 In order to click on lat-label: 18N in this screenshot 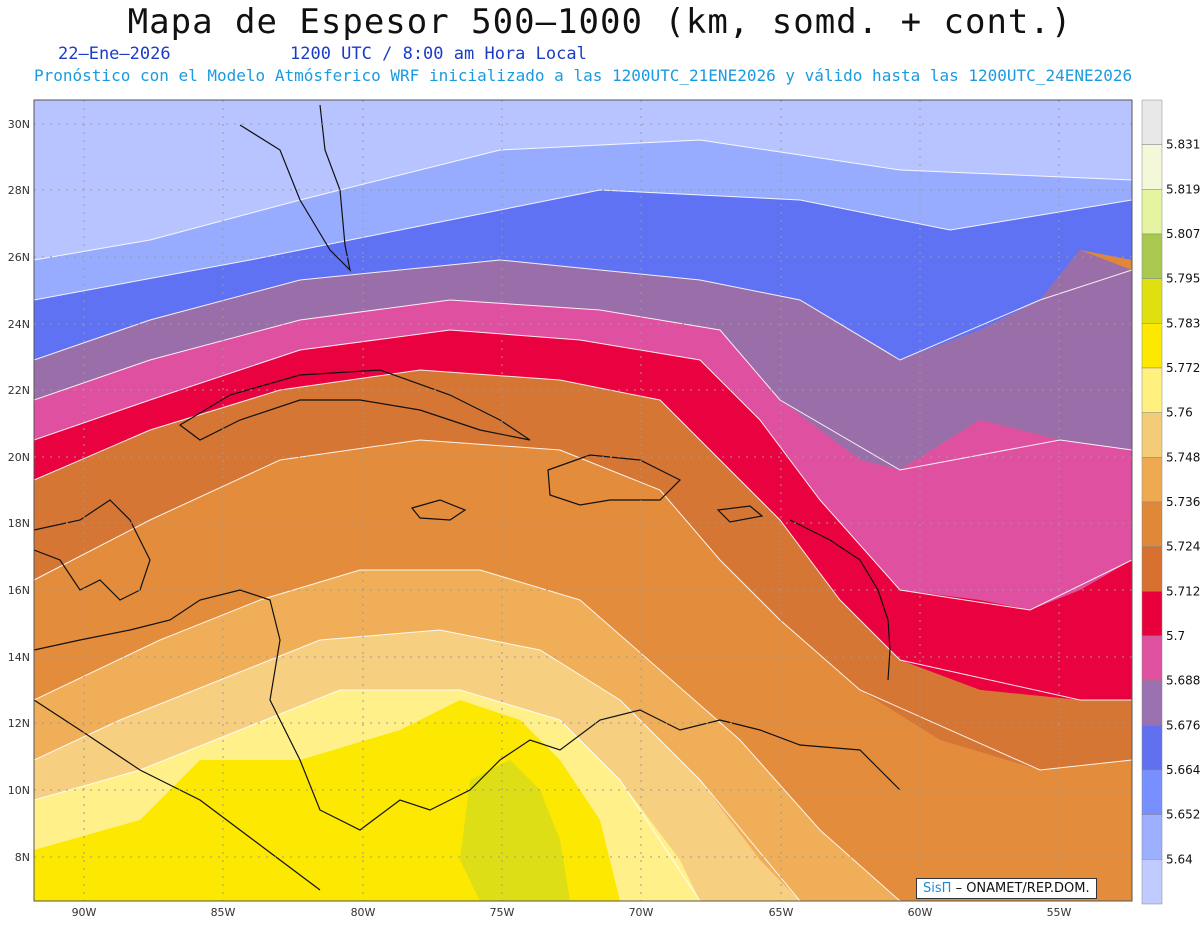, I will do `click(19, 523)`.